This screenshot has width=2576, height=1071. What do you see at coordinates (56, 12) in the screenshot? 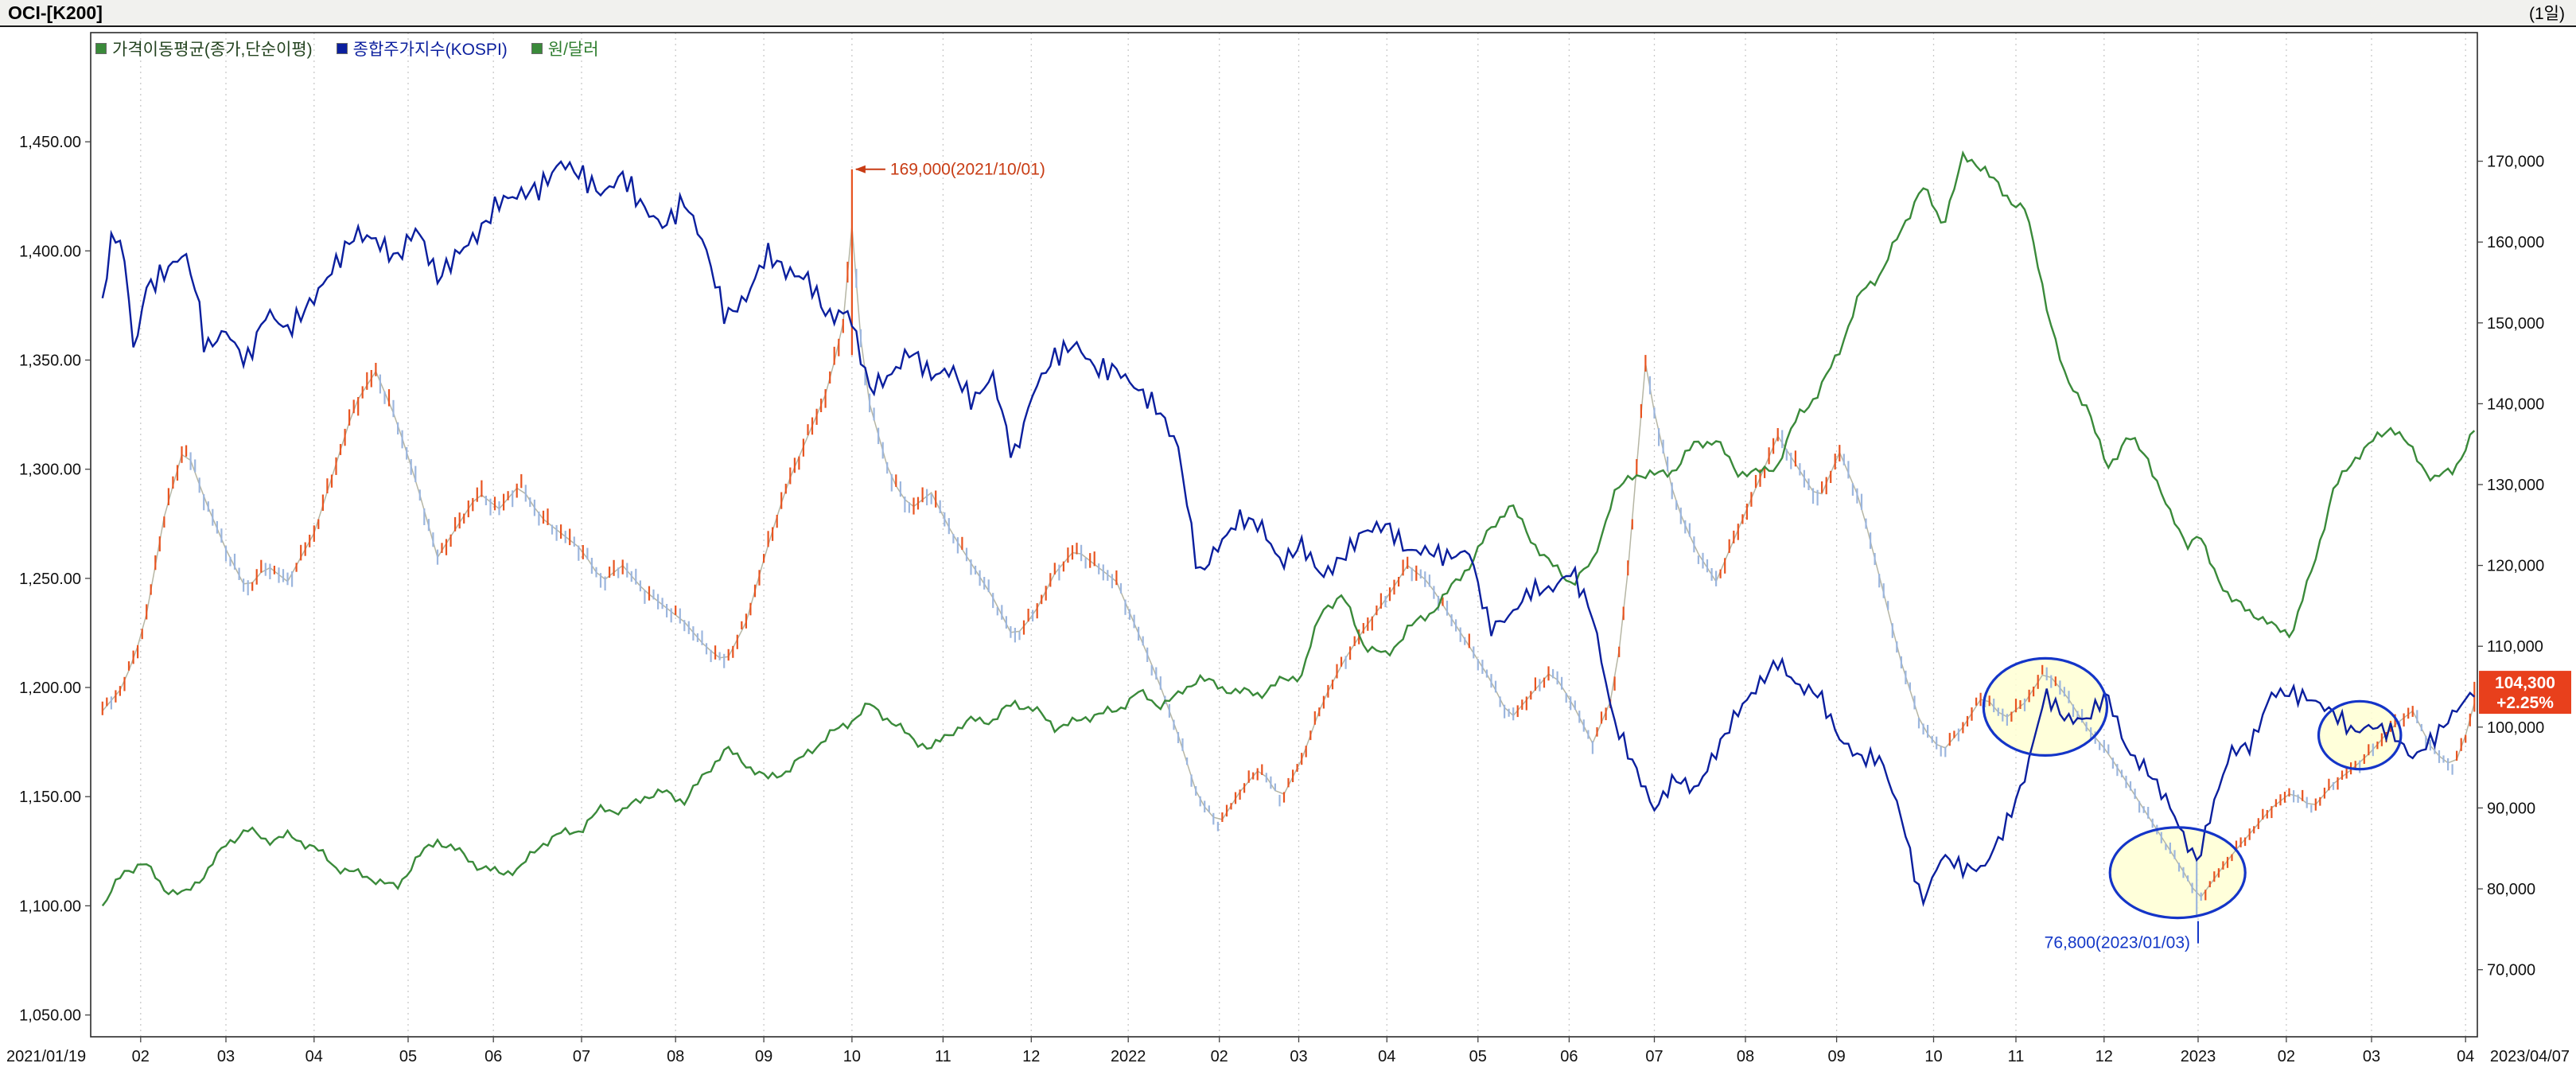
I see `window-title: OCI-[K200]` at bounding box center [56, 12].